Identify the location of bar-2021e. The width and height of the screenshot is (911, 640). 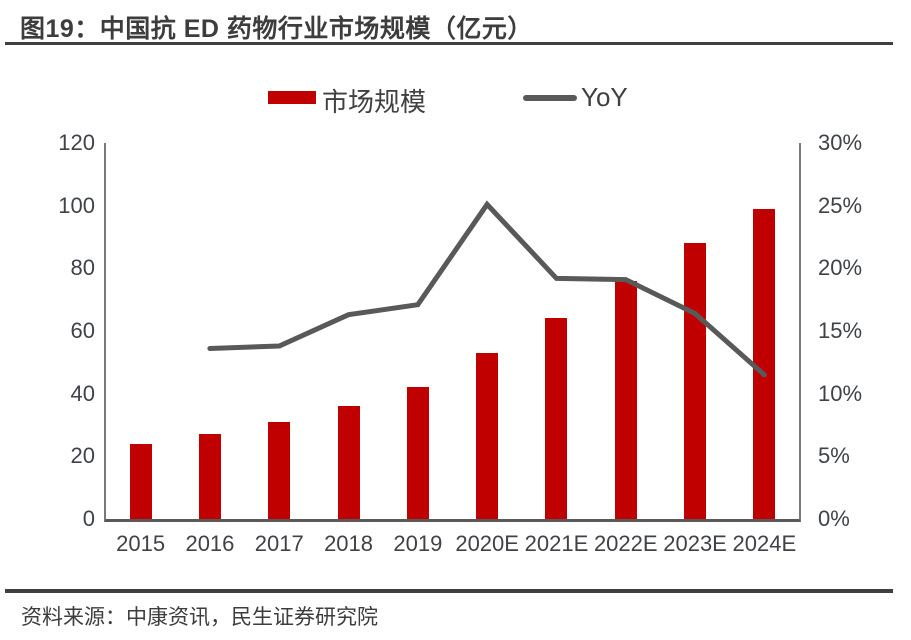
(556, 418).